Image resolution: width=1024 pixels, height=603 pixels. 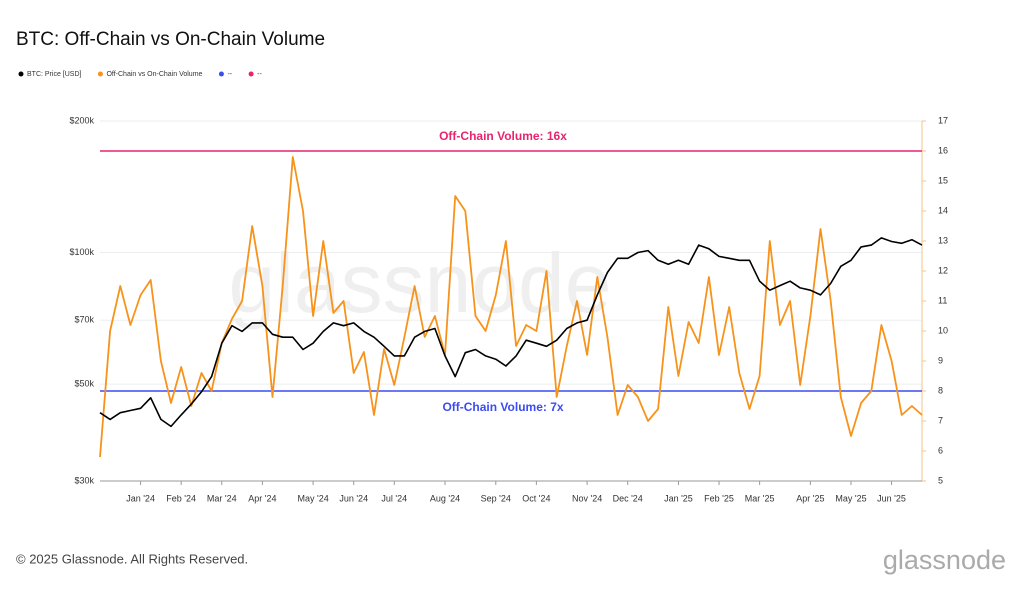 What do you see at coordinates (628, 498) in the screenshot?
I see `x-tick-label: Dec '24` at bounding box center [628, 498].